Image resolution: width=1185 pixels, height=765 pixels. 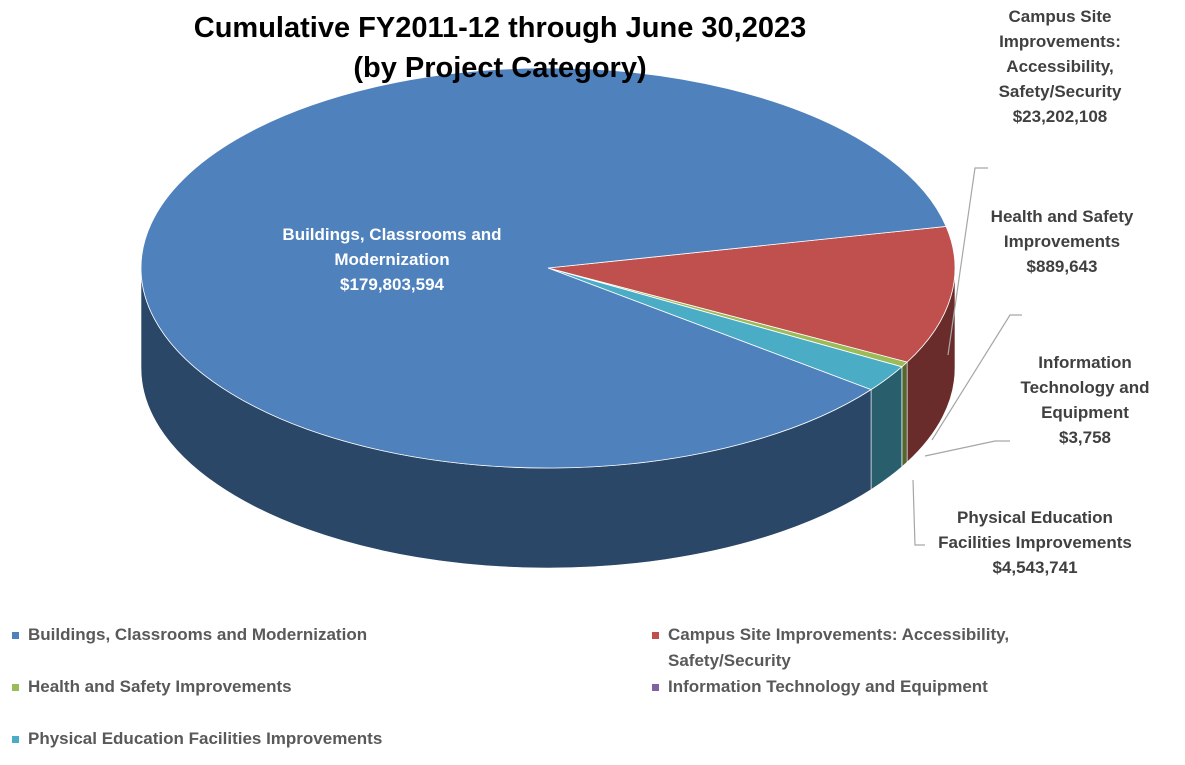 I want to click on legend-item: Buildings, Classrooms and Modernization, so click(x=229, y=635).